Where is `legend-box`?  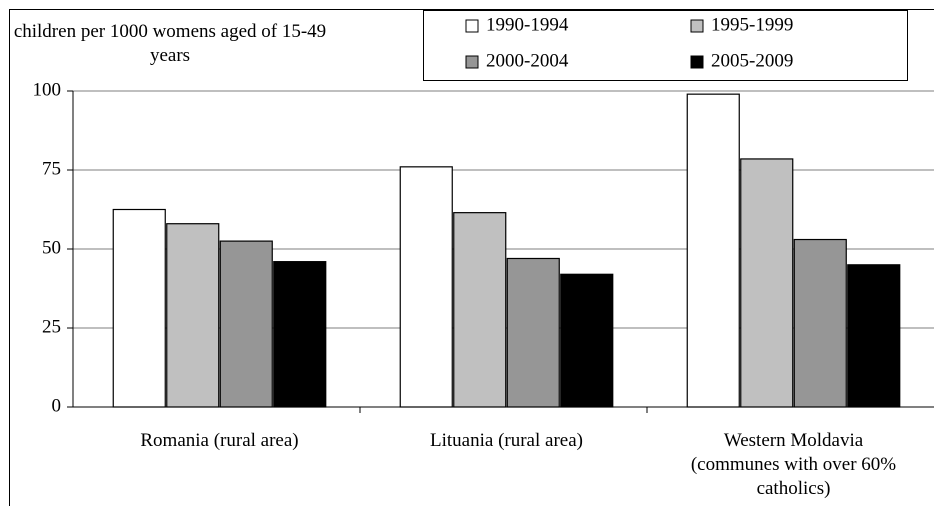 legend-box is located at coordinates (665, 45).